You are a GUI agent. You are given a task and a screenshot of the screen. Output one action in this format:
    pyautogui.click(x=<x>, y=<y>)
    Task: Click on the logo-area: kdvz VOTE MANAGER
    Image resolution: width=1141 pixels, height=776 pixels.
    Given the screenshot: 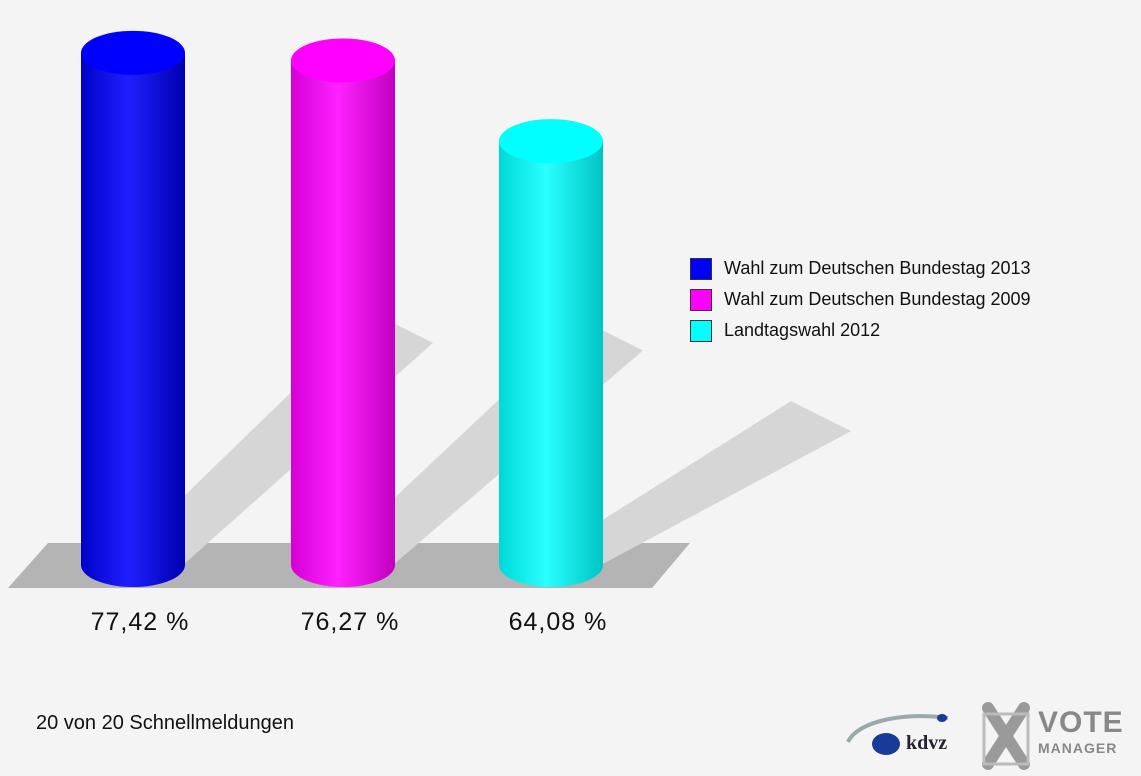 What is the action you would take?
    pyautogui.click(x=988, y=735)
    